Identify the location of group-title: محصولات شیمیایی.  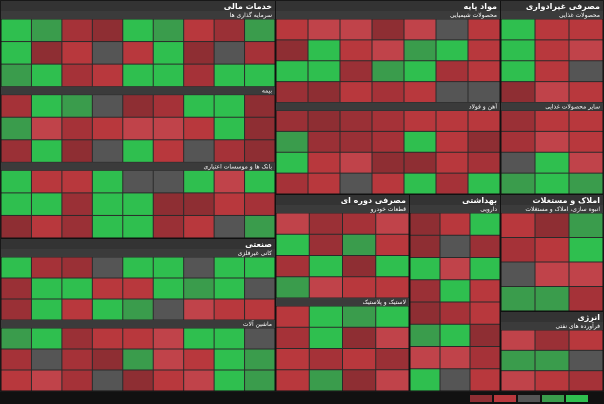
(473, 15).